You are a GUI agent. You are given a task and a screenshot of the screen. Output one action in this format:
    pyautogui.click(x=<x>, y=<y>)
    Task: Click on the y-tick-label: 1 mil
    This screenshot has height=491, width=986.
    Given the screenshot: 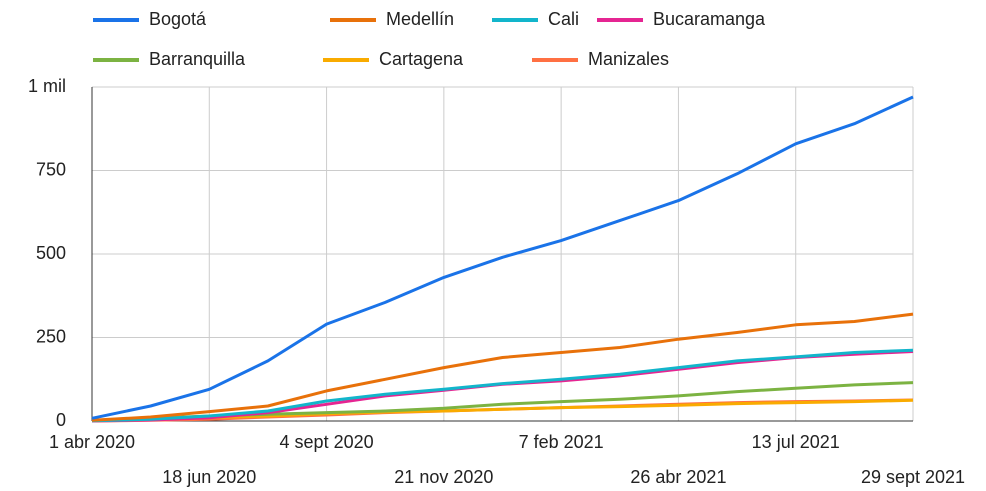 What is the action you would take?
    pyautogui.click(x=47, y=86)
    